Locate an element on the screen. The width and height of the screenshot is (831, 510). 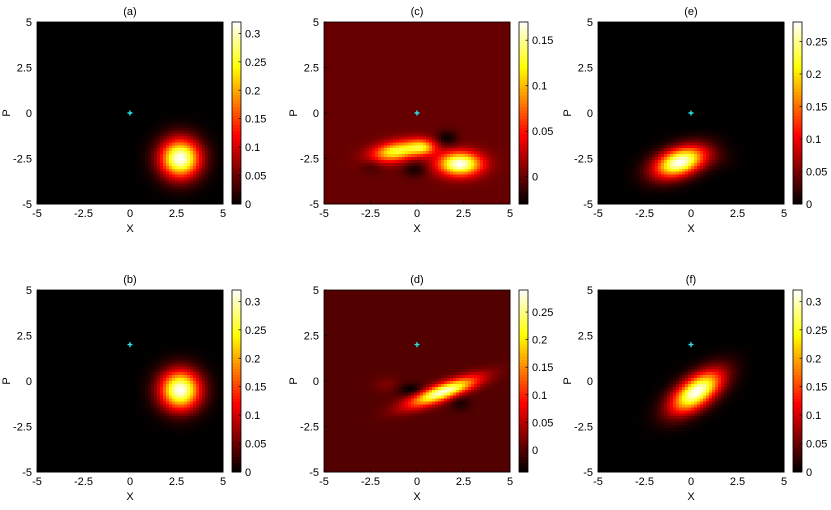
colorbar is located at coordinates (236, 113).